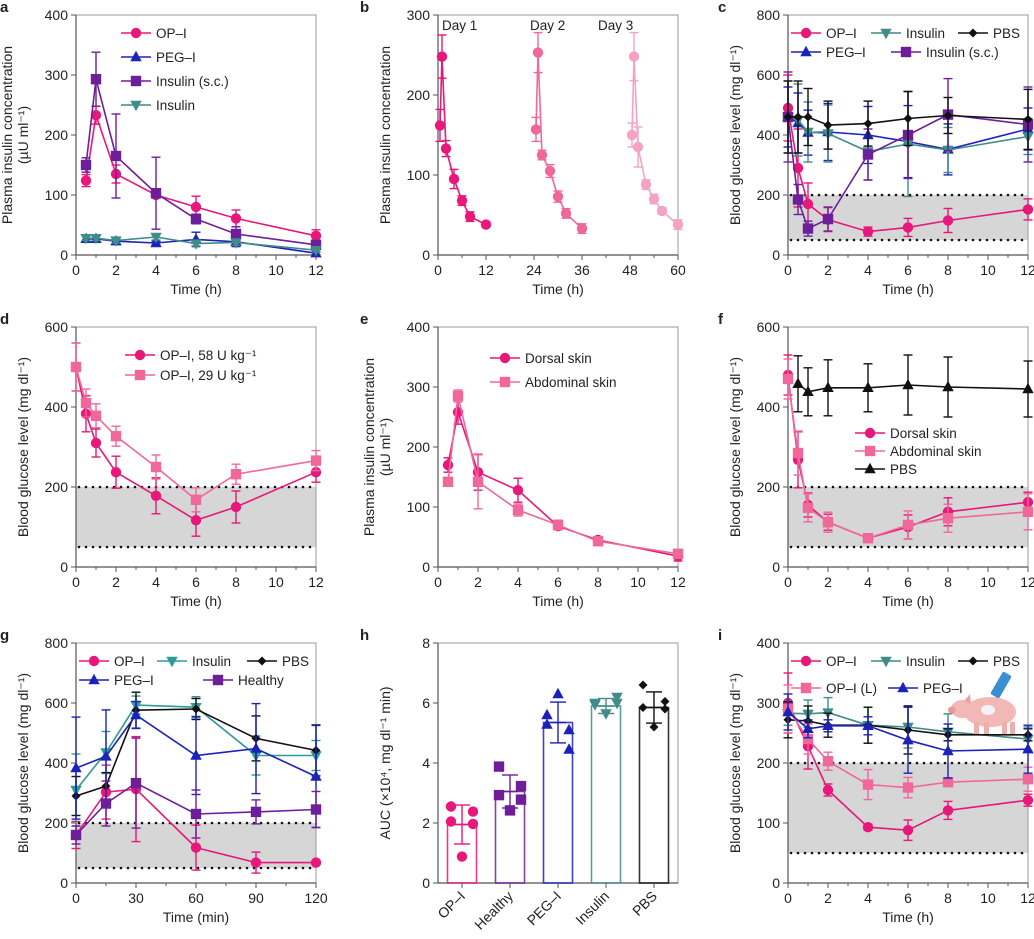 This screenshot has width=1034, height=939. I want to click on pig-leg, so click(986, 728).